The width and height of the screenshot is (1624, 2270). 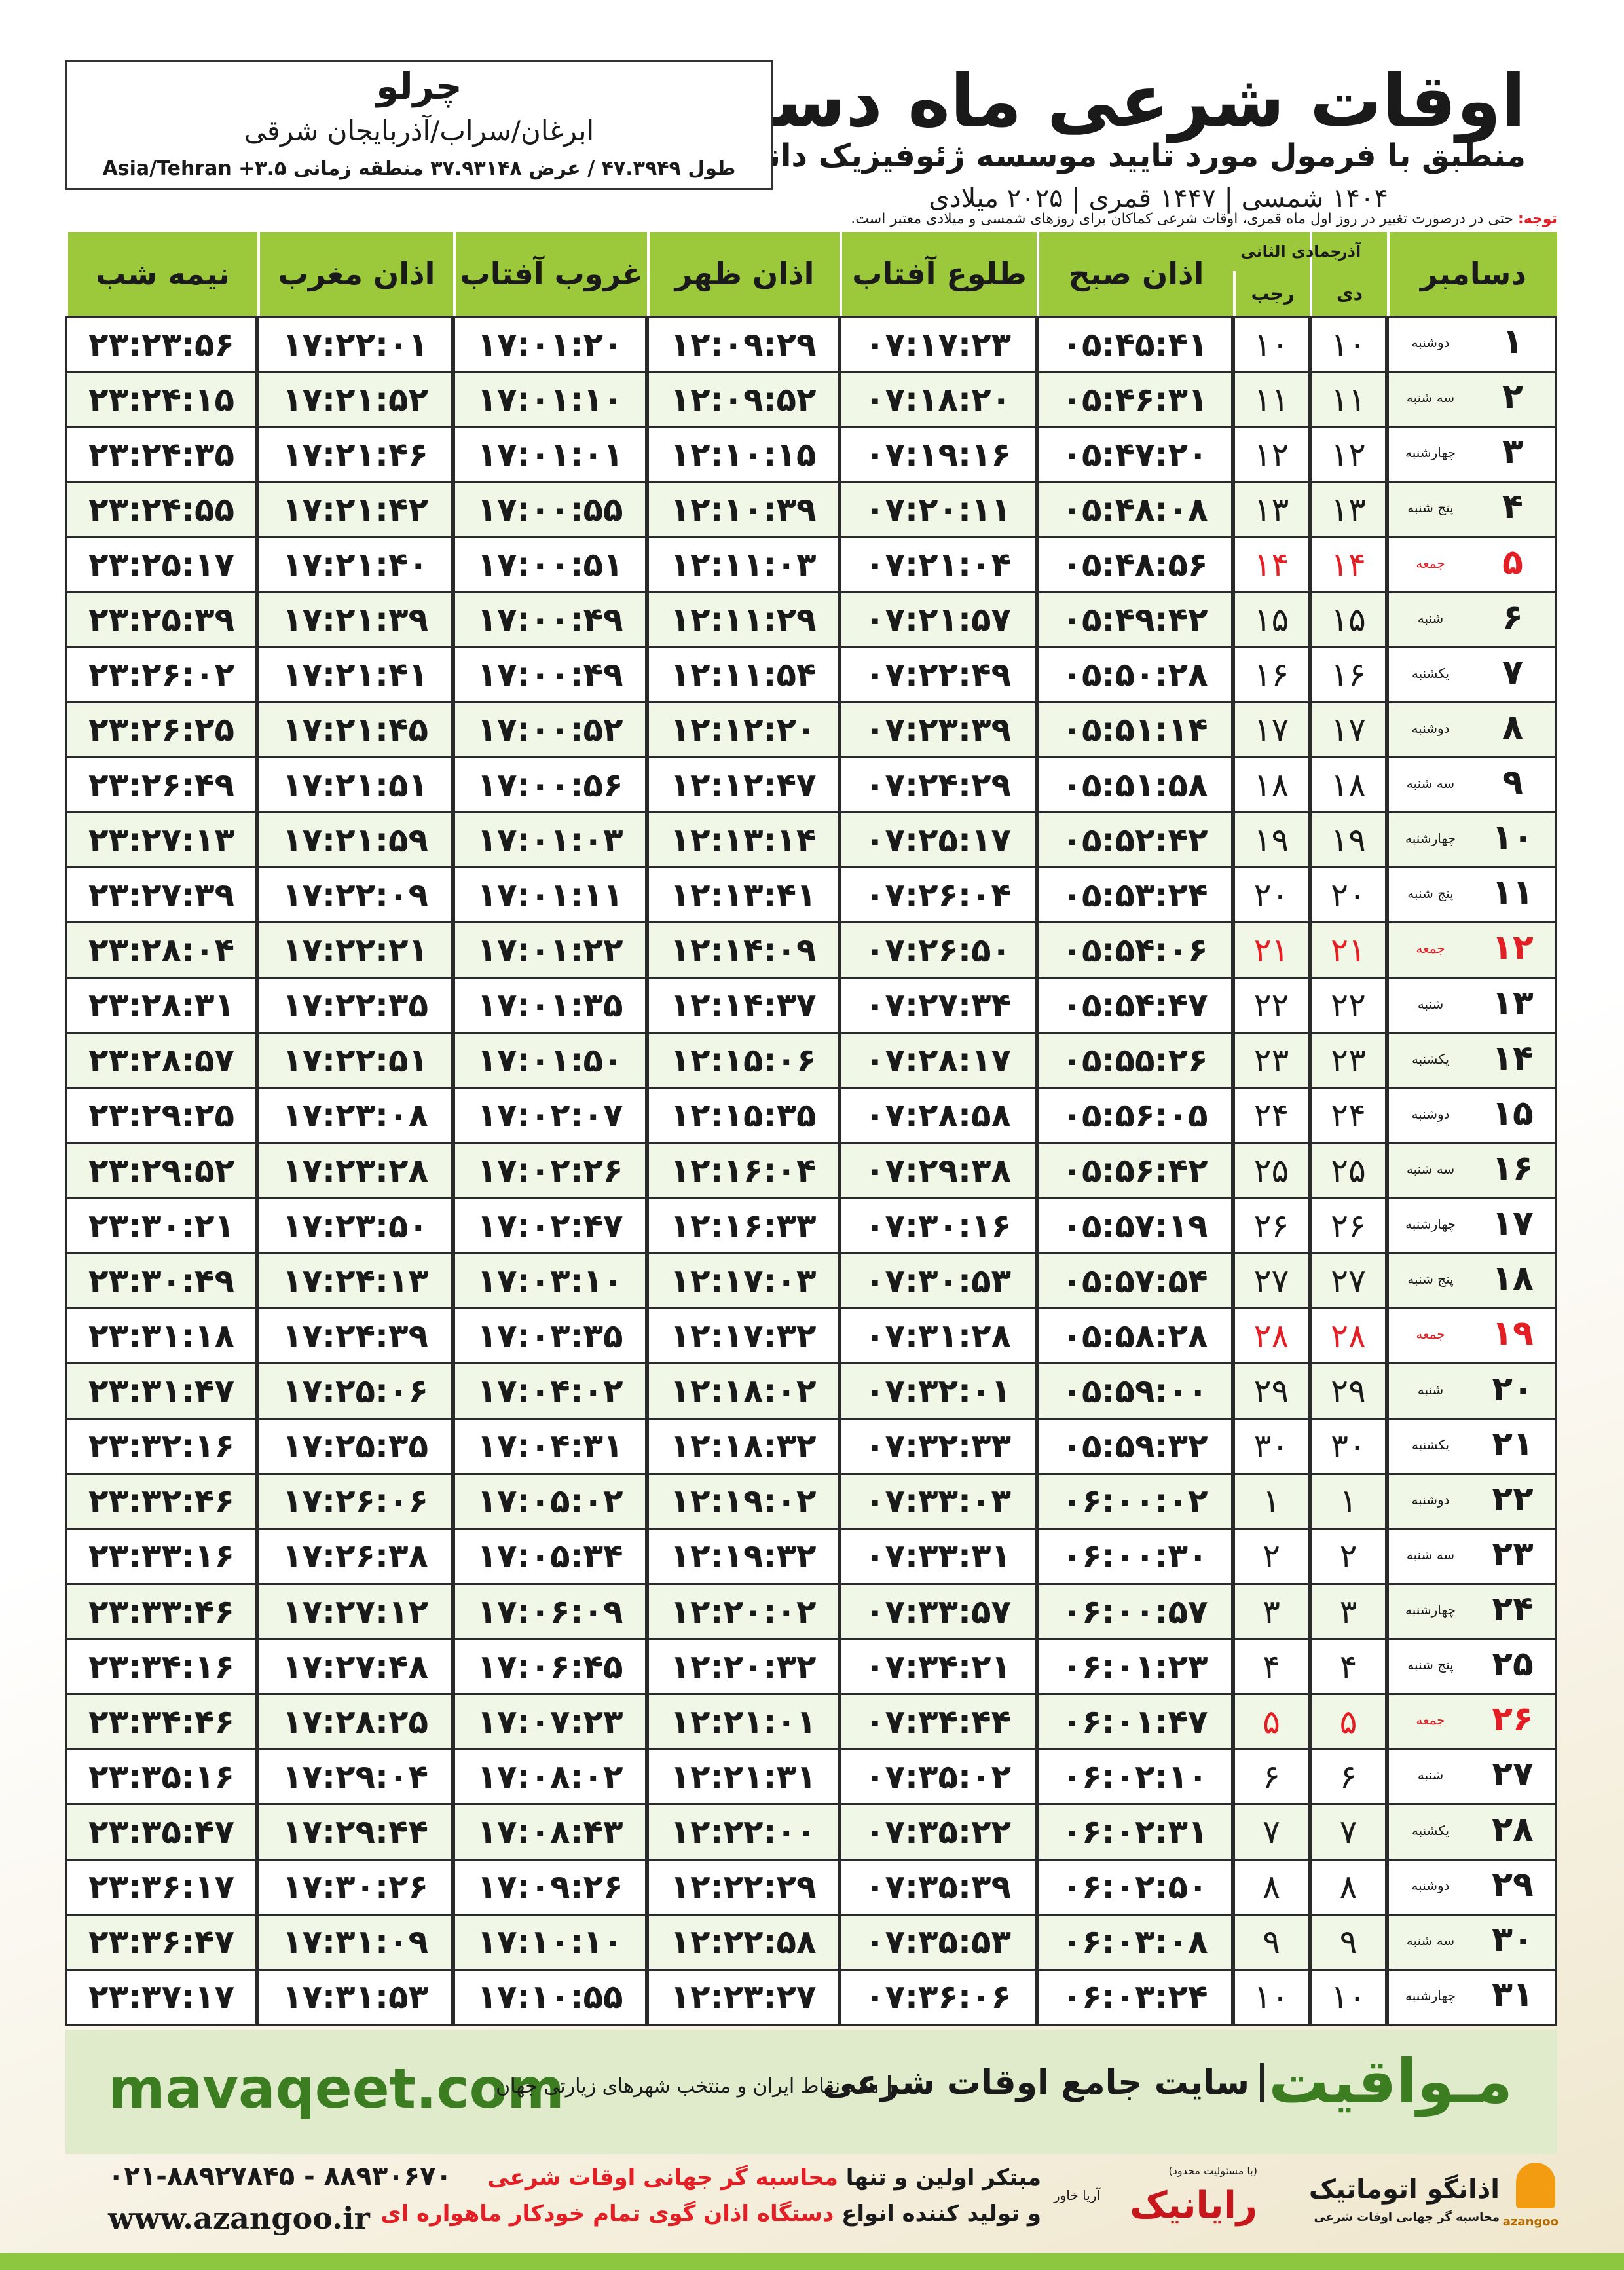 I want to click on day-number: ۳۰, so click(x=1513, y=1940).